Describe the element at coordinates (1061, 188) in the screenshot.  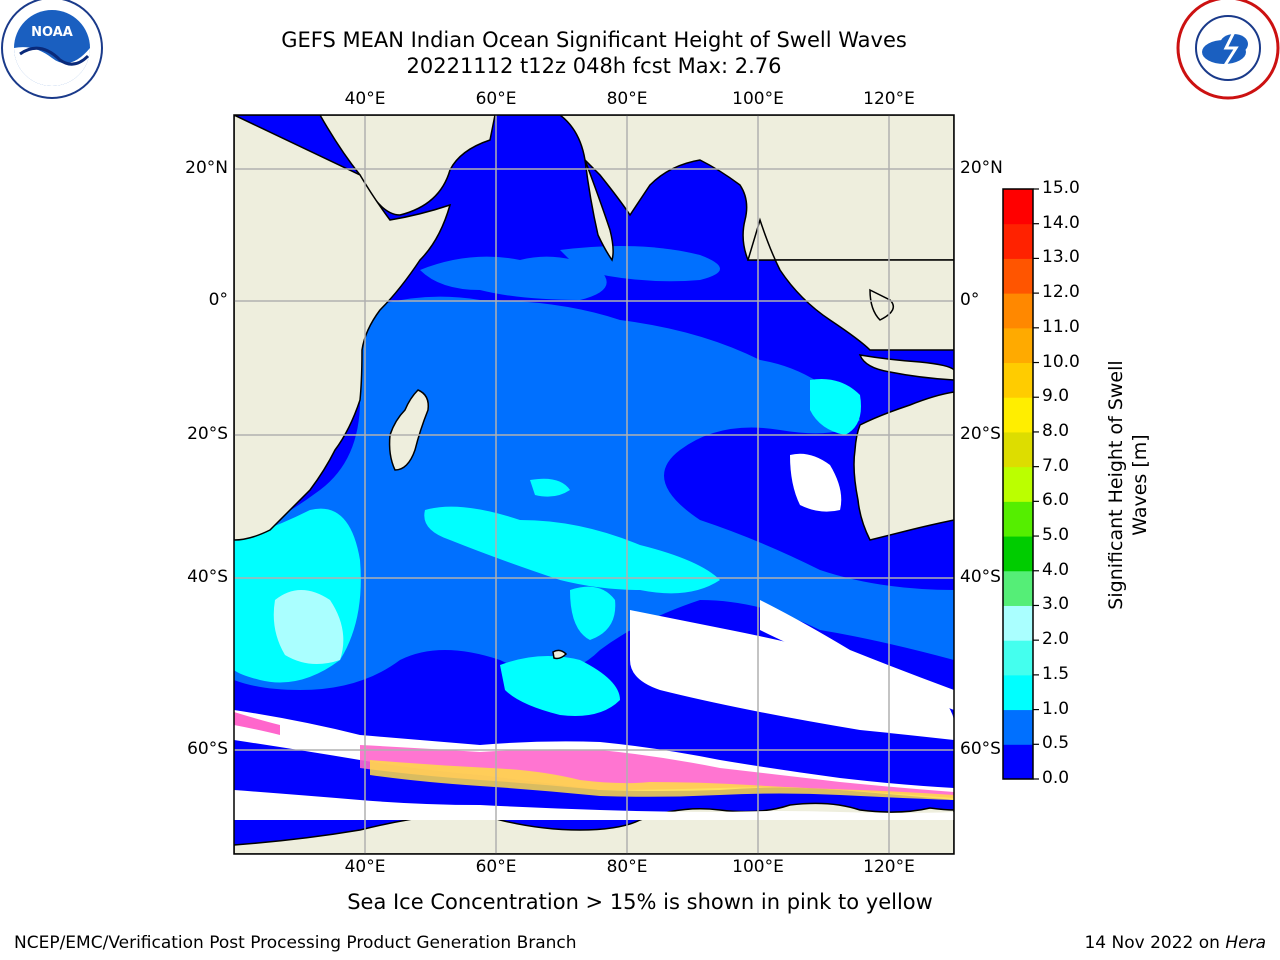
I see `colorbar-tick-label: 15.0` at that location.